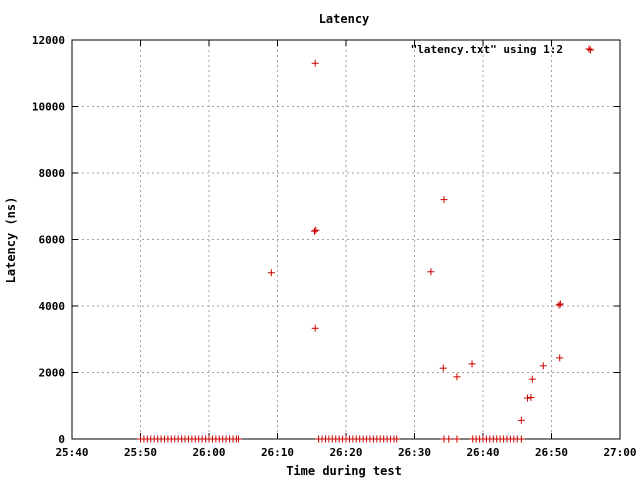 This screenshot has height=480, width=640. I want to click on y-tick-label: 10000, so click(48, 107).